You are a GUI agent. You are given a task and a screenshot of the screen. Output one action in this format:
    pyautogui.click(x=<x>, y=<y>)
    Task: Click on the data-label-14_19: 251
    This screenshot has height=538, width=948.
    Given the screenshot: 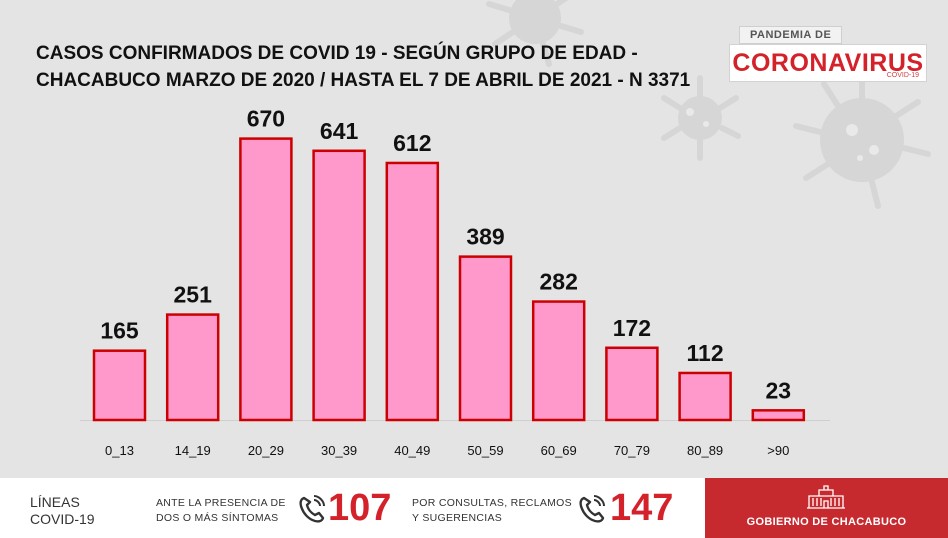 What is the action you would take?
    pyautogui.click(x=193, y=295)
    